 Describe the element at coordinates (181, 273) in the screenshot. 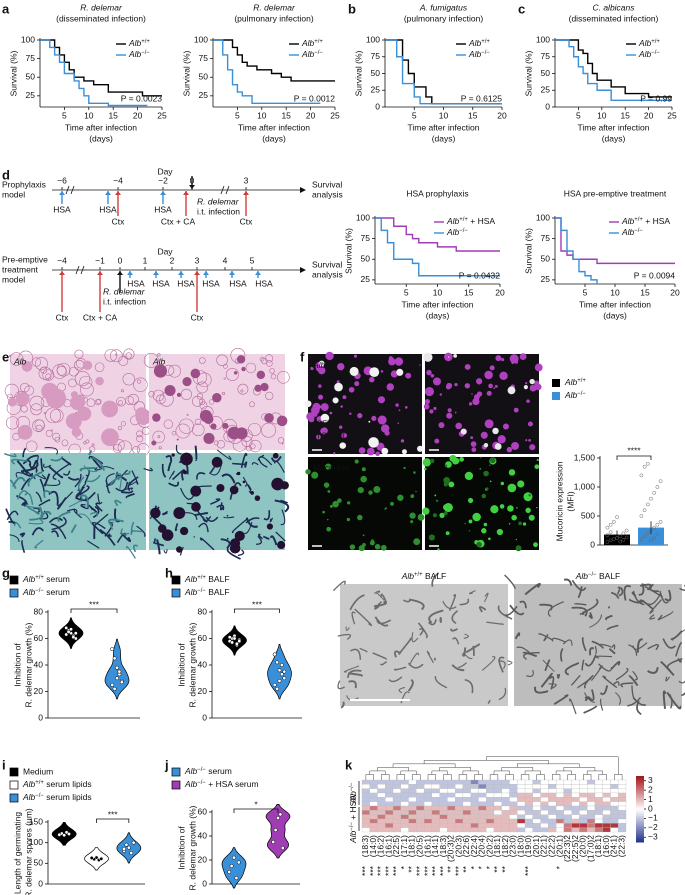

I see `arrow-head` at that location.